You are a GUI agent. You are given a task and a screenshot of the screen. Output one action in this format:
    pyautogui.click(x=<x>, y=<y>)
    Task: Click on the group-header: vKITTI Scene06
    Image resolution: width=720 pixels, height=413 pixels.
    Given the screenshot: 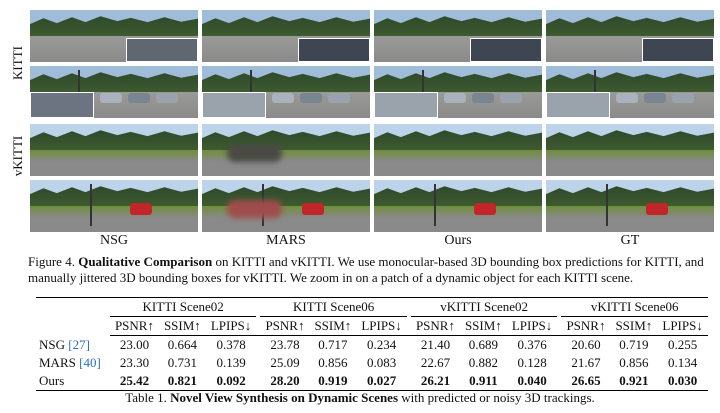 What is the action you would take?
    pyautogui.click(x=634, y=307)
    